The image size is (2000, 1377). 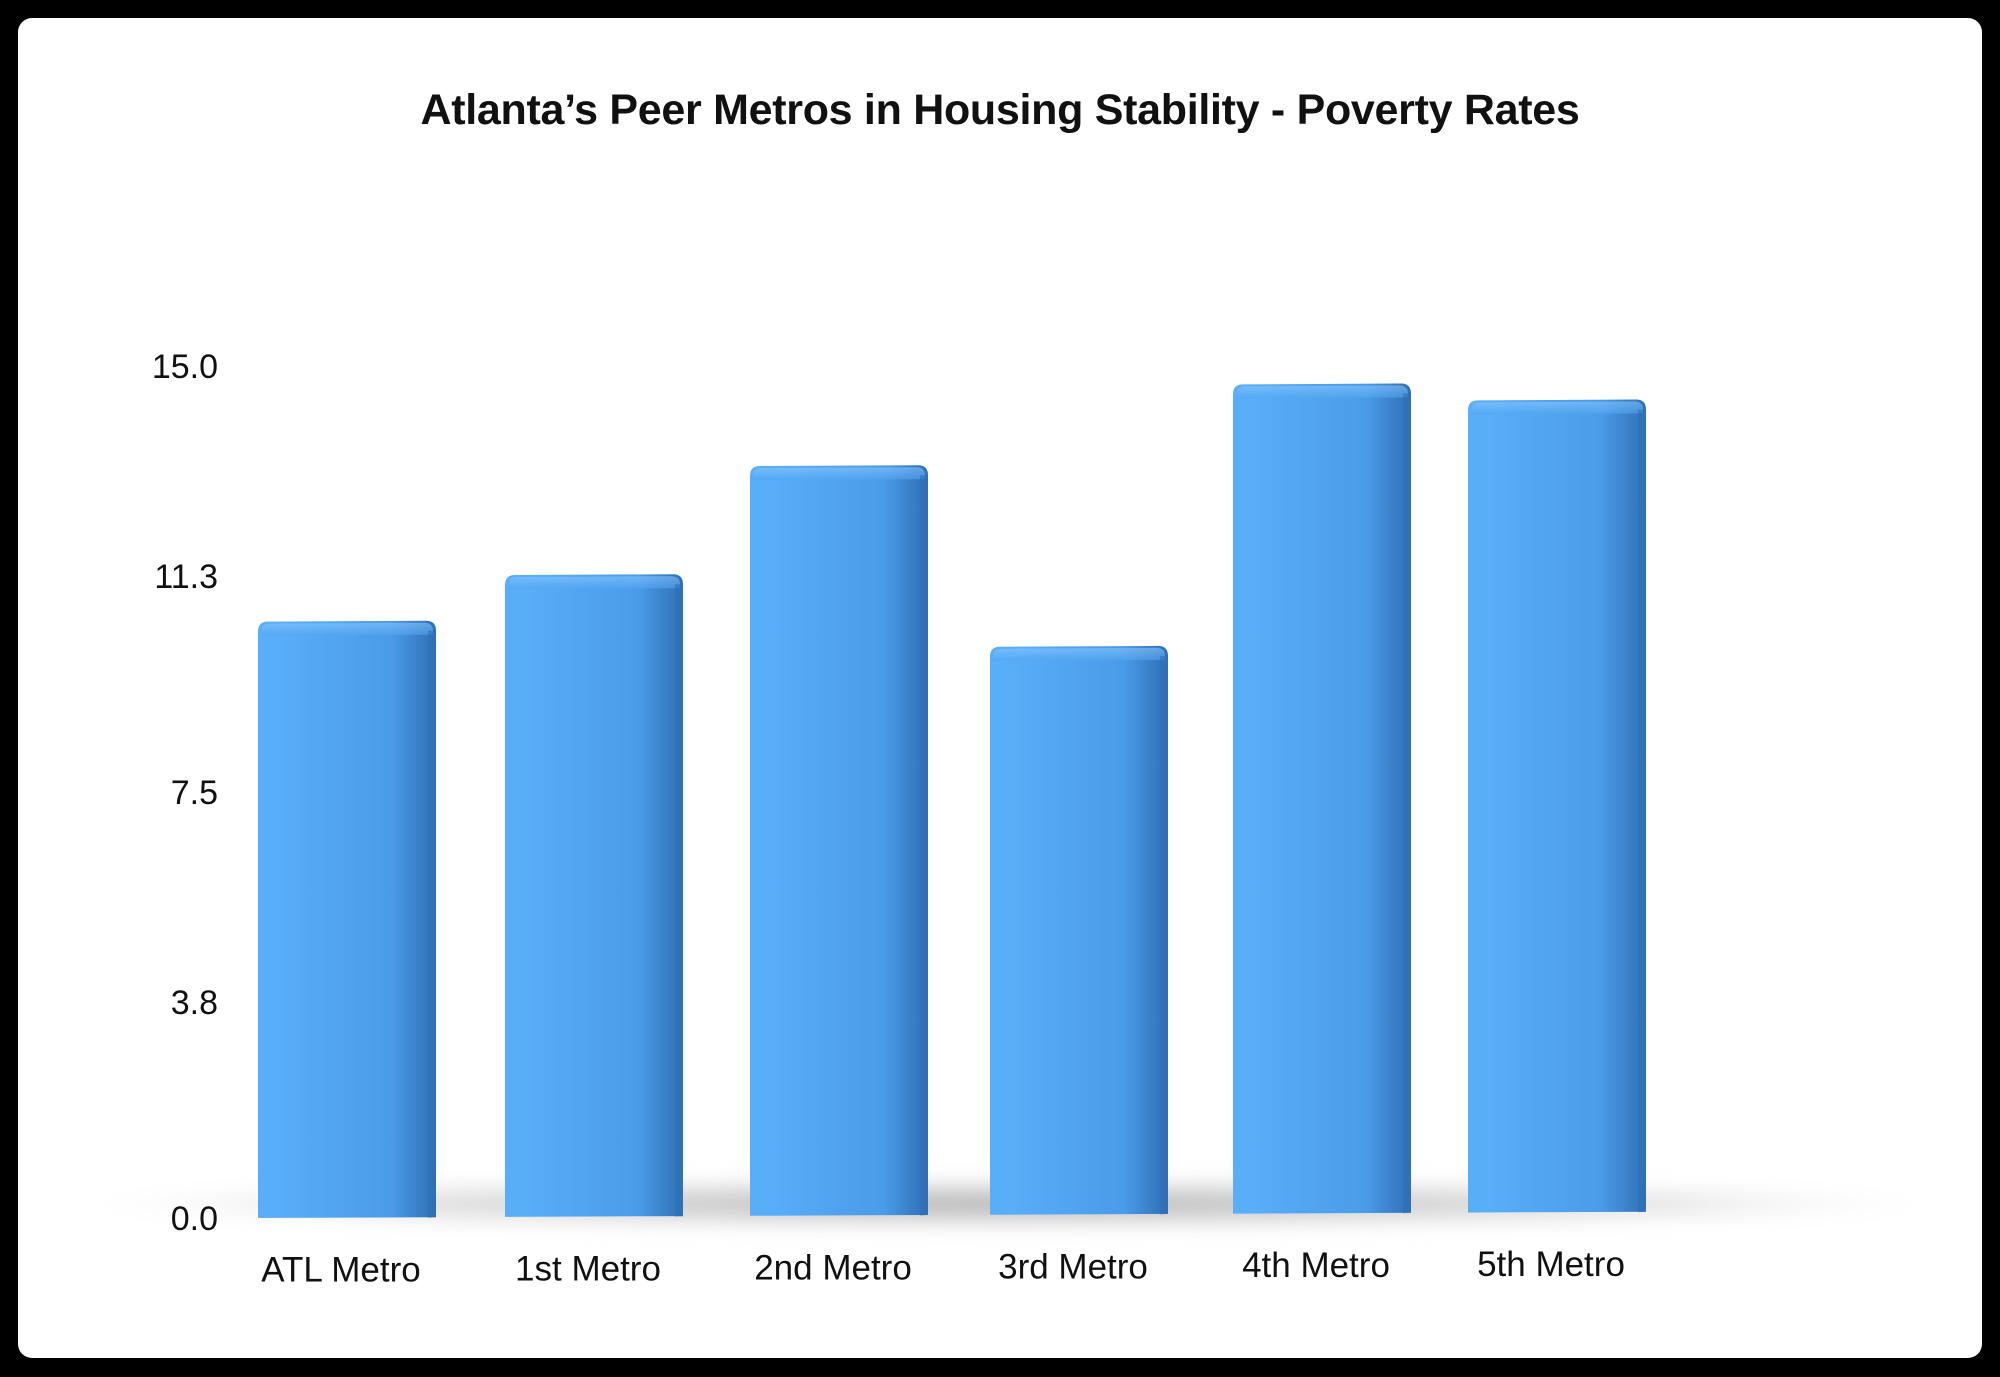 What do you see at coordinates (833, 1267) in the screenshot?
I see `x-tick-label: 2nd Metro` at bounding box center [833, 1267].